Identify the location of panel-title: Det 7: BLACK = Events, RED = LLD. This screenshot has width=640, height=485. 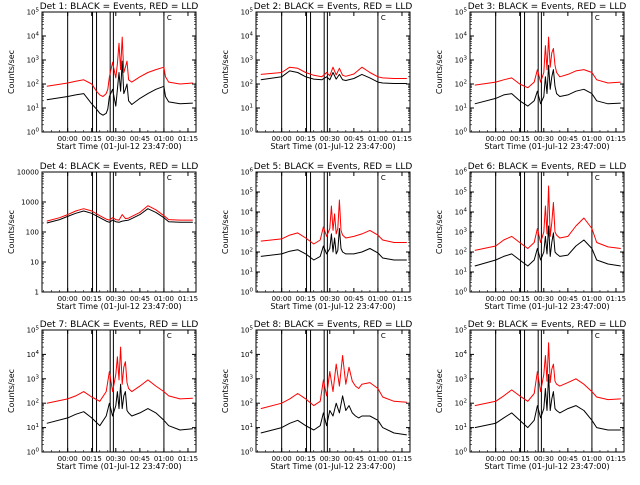
(119, 325).